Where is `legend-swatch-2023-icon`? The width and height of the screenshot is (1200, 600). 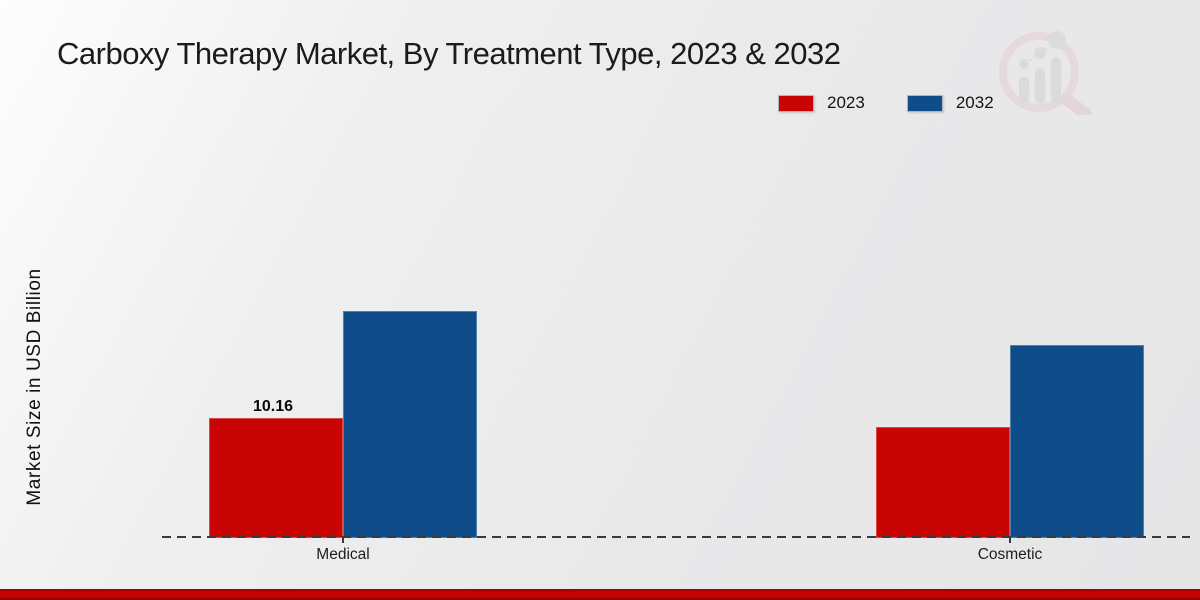 legend-swatch-2023-icon is located at coordinates (796, 103).